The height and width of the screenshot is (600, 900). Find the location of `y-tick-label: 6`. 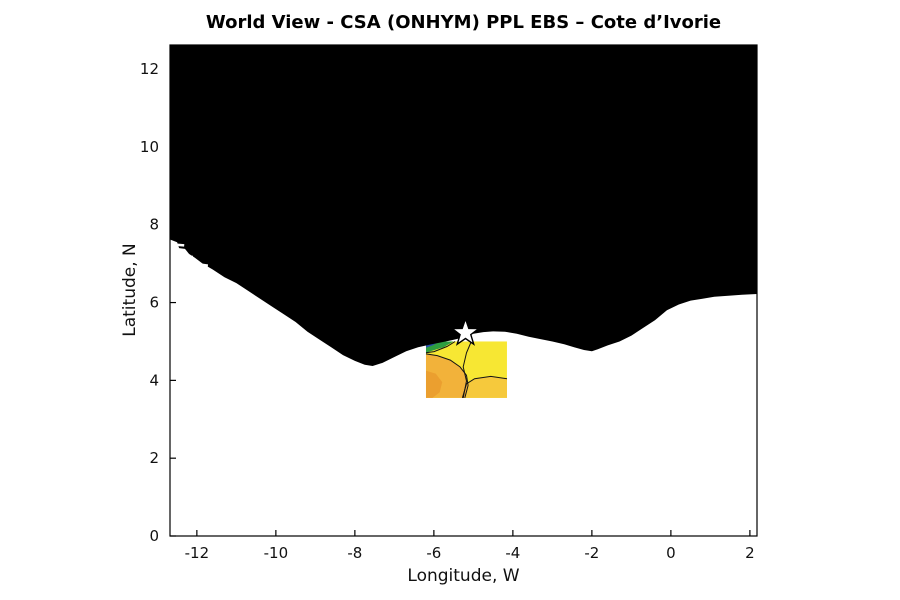

y-tick-label: 6 is located at coordinates (154, 303).